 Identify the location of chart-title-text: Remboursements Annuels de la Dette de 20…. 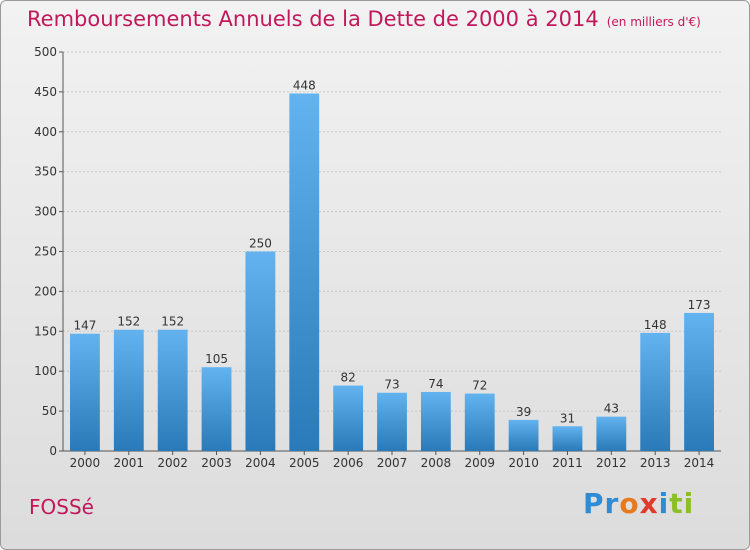
(313, 19).